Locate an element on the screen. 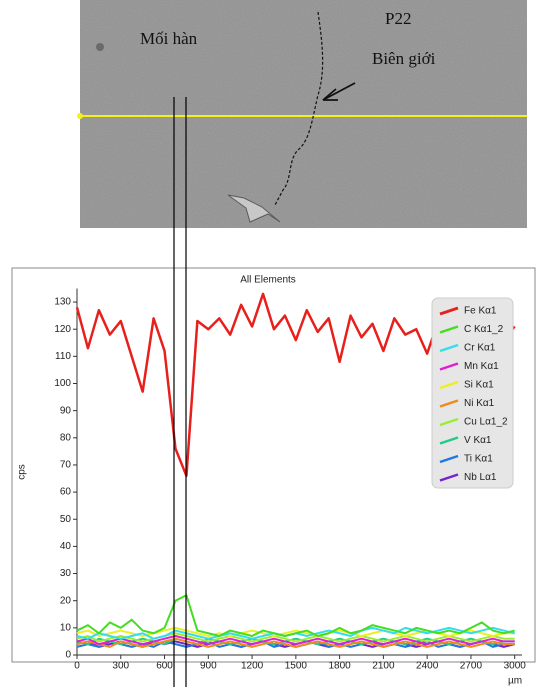  y-tick-label: 30 is located at coordinates (66, 573).